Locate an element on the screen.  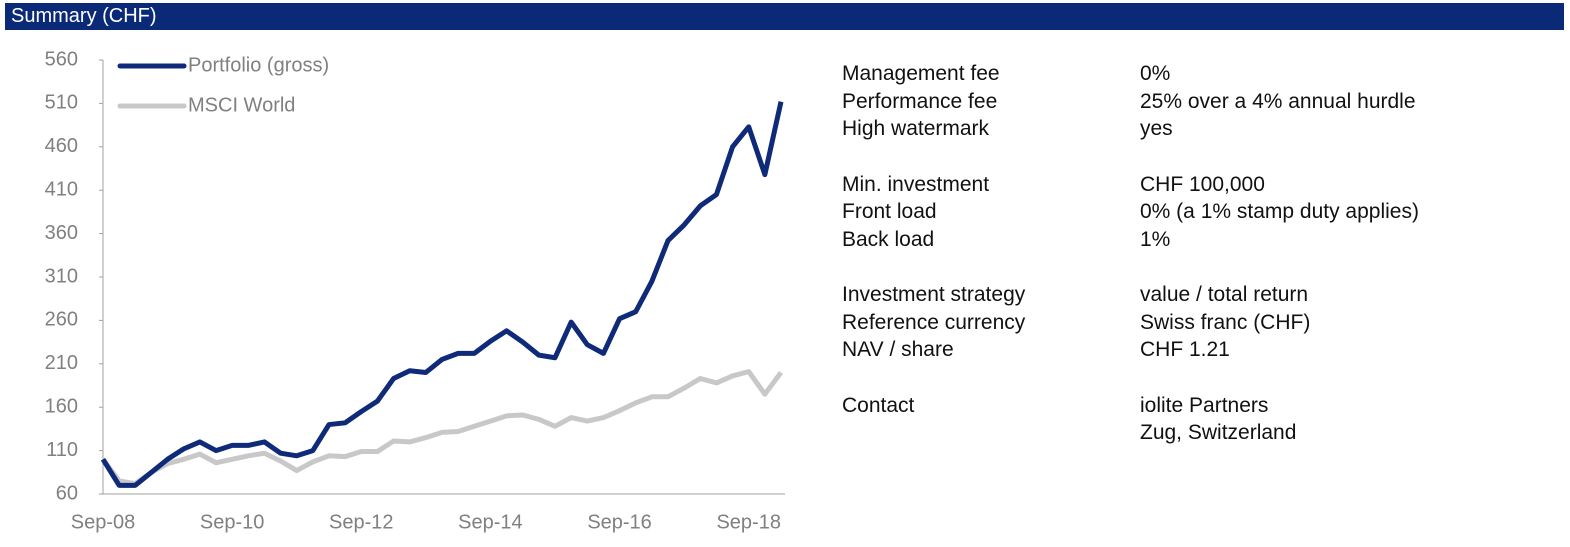
fact-value: 0% is located at coordinates (1155, 74).